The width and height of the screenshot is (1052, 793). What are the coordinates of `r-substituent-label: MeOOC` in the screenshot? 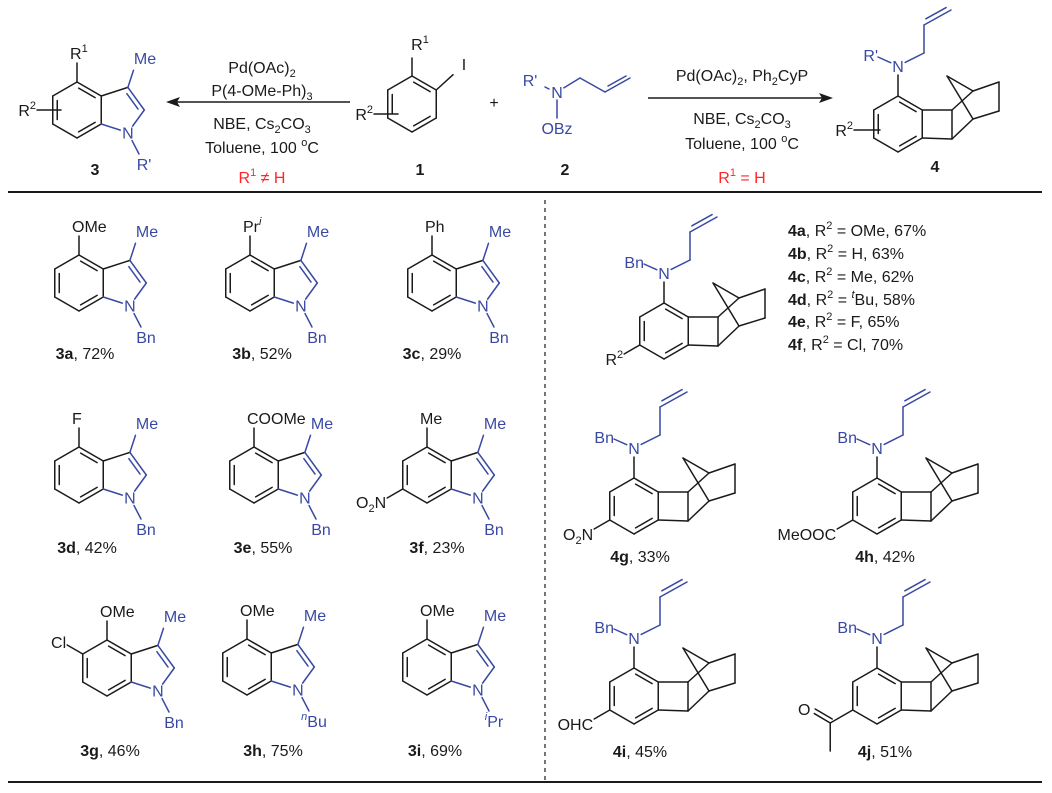 It's located at (806, 535).